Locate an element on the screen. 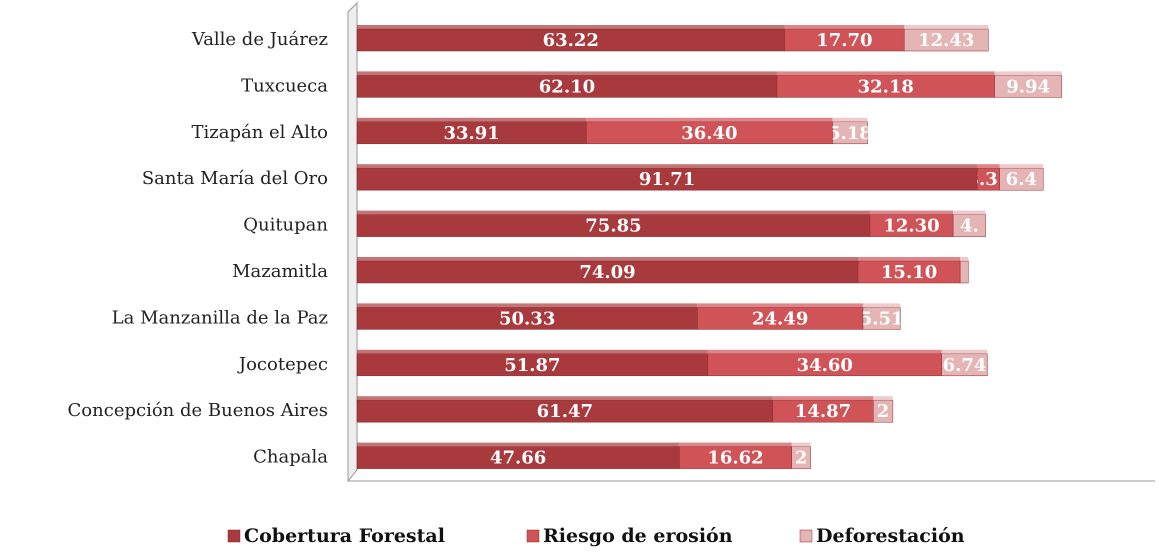 The width and height of the screenshot is (1159, 554). y-tick-label: Quitupan is located at coordinates (285, 225).